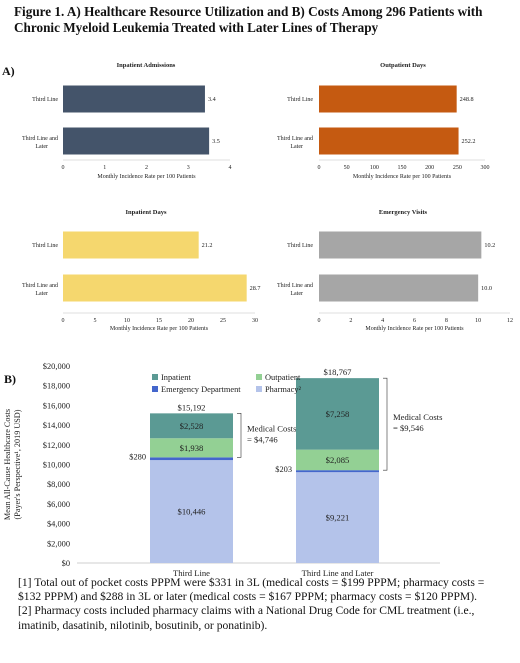 The width and height of the screenshot is (520, 663). I want to click on chart-2-tick-200: 200, so click(429, 168).